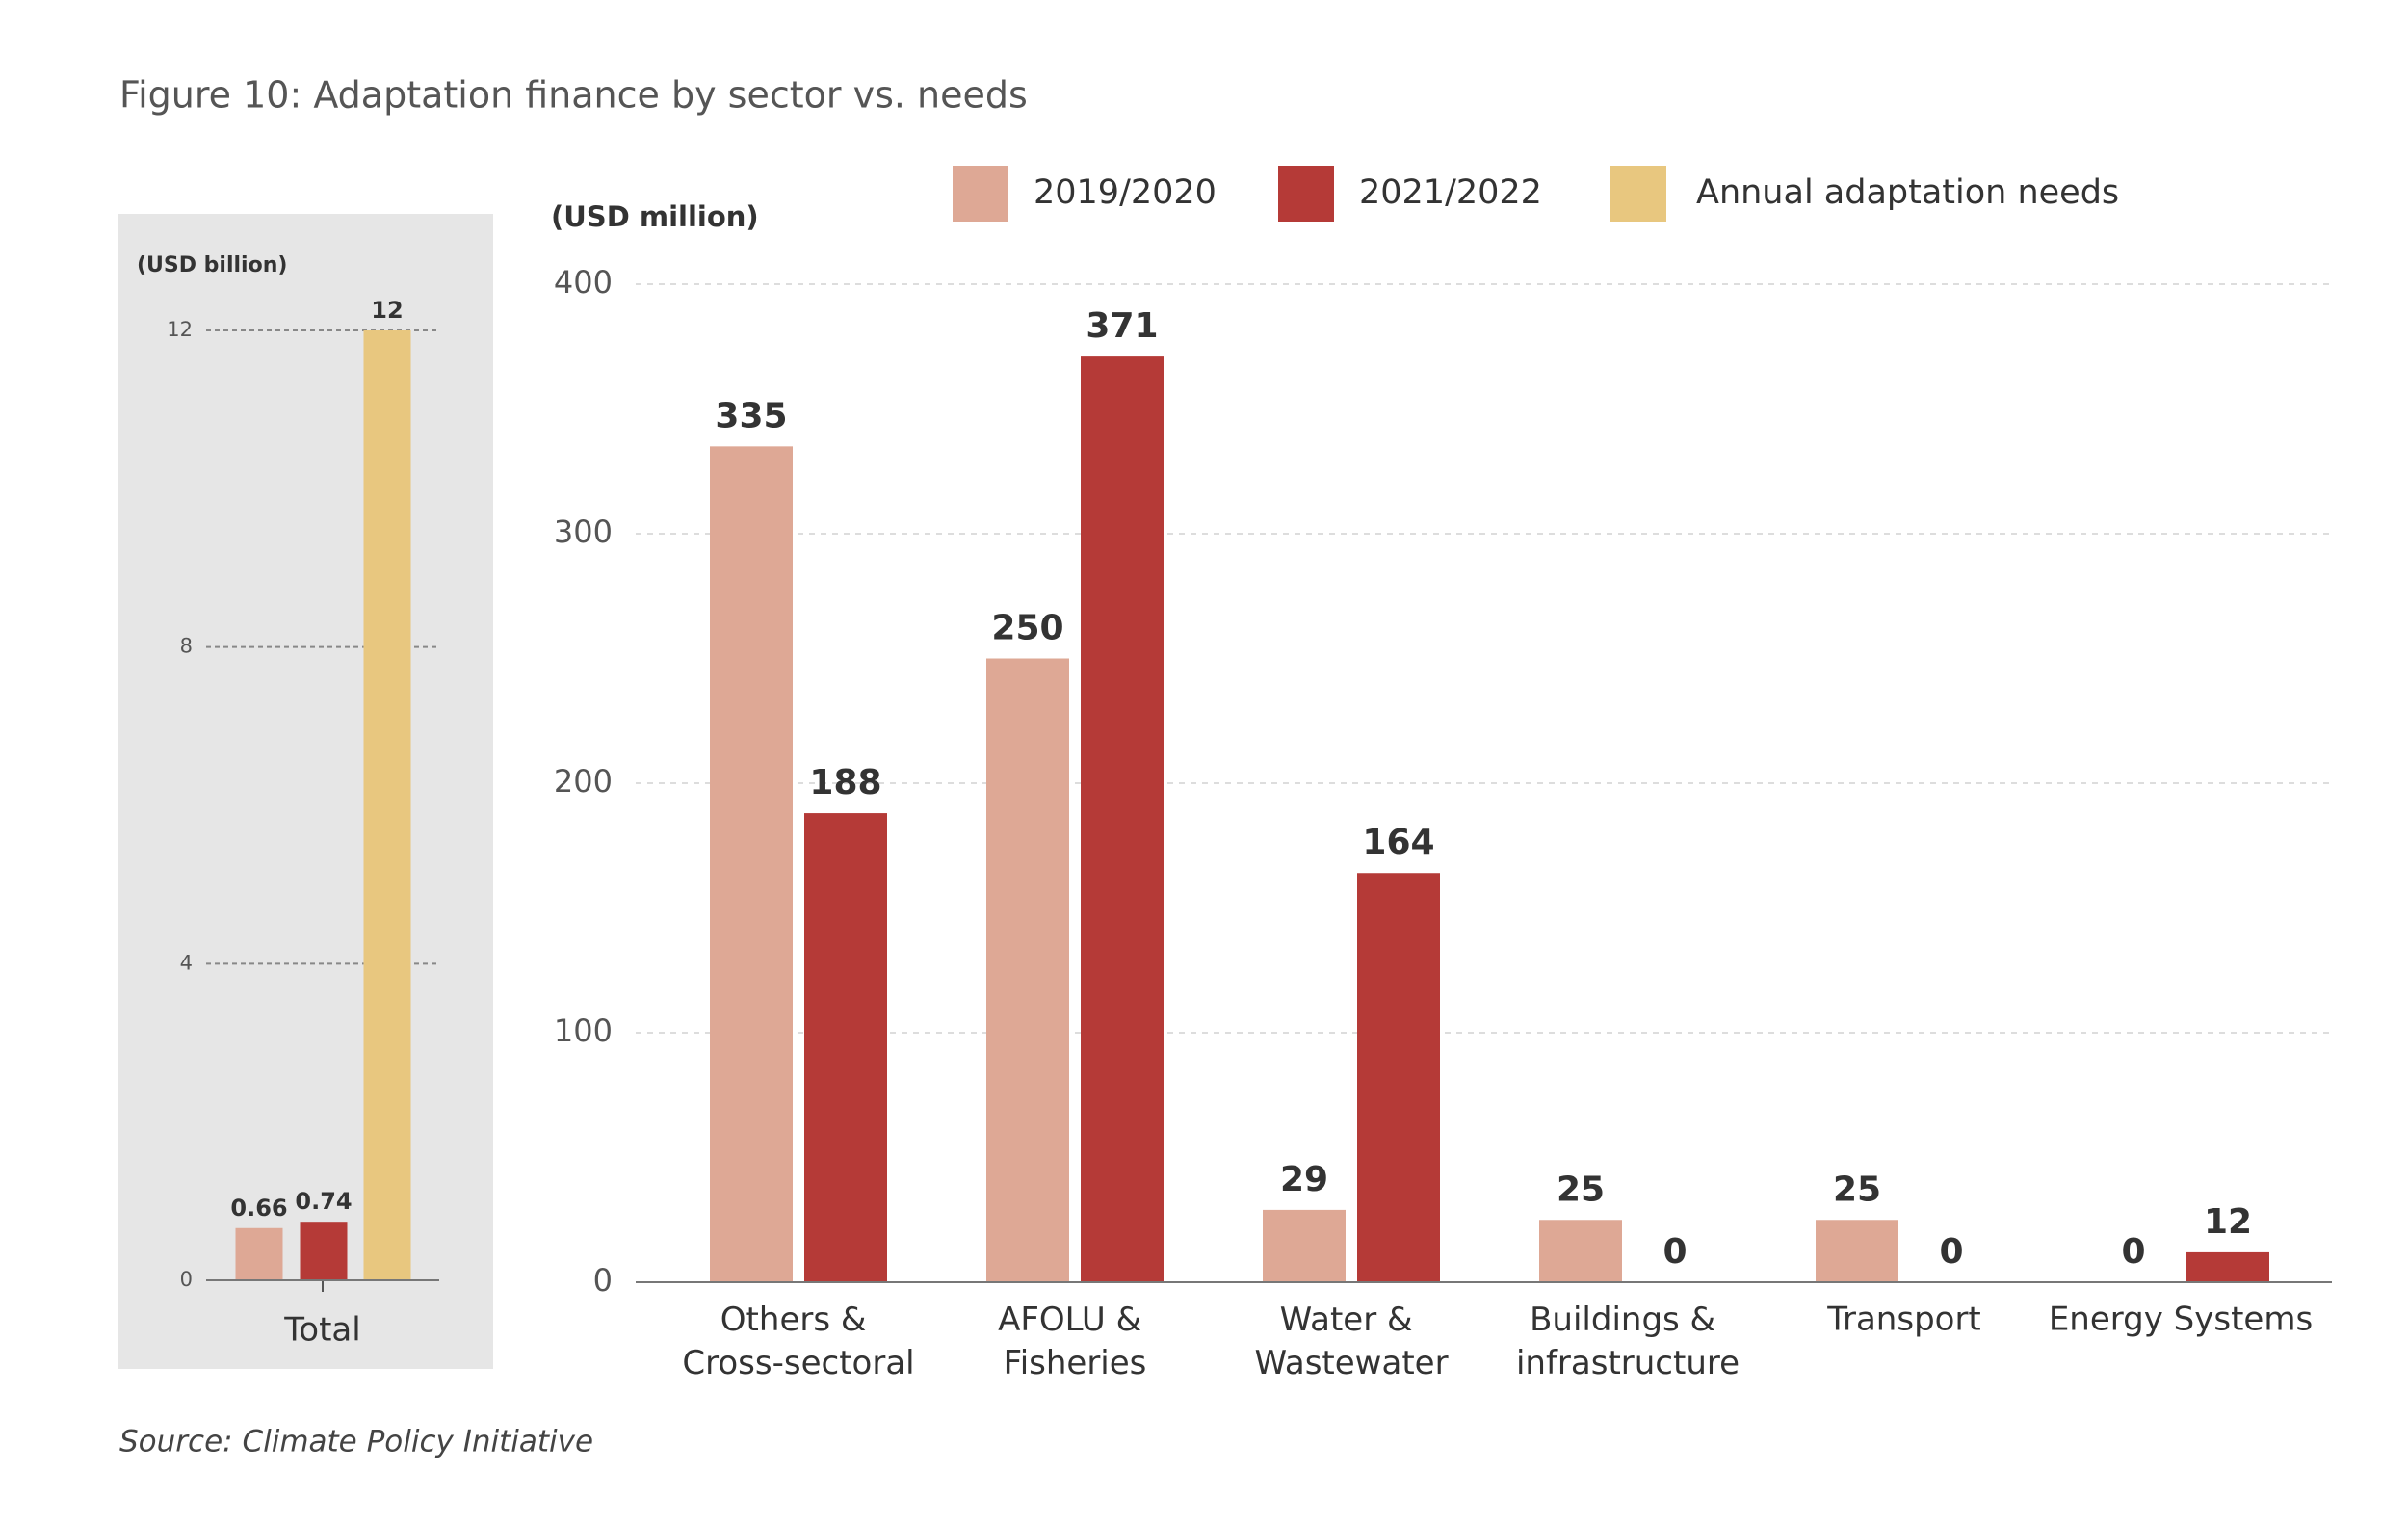 The width and height of the screenshot is (2408, 1525). Describe the element at coordinates (583, 531) in the screenshot. I see `y-tick-label: 300` at that location.